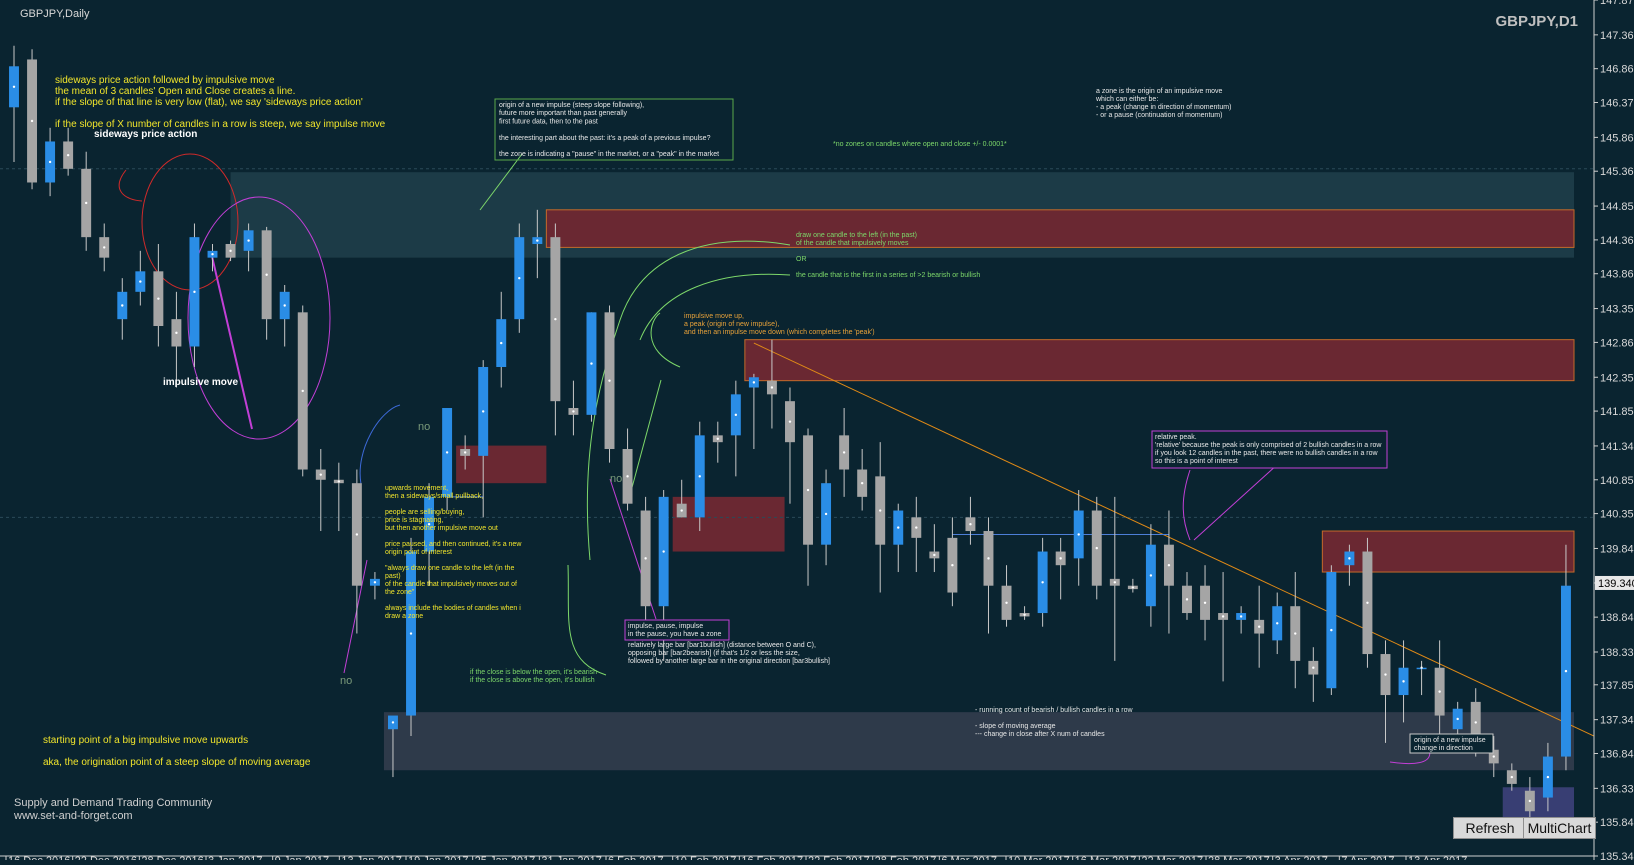 This screenshot has height=865, width=1634. I want to click on sideways-label: sideways price action, so click(145, 134).